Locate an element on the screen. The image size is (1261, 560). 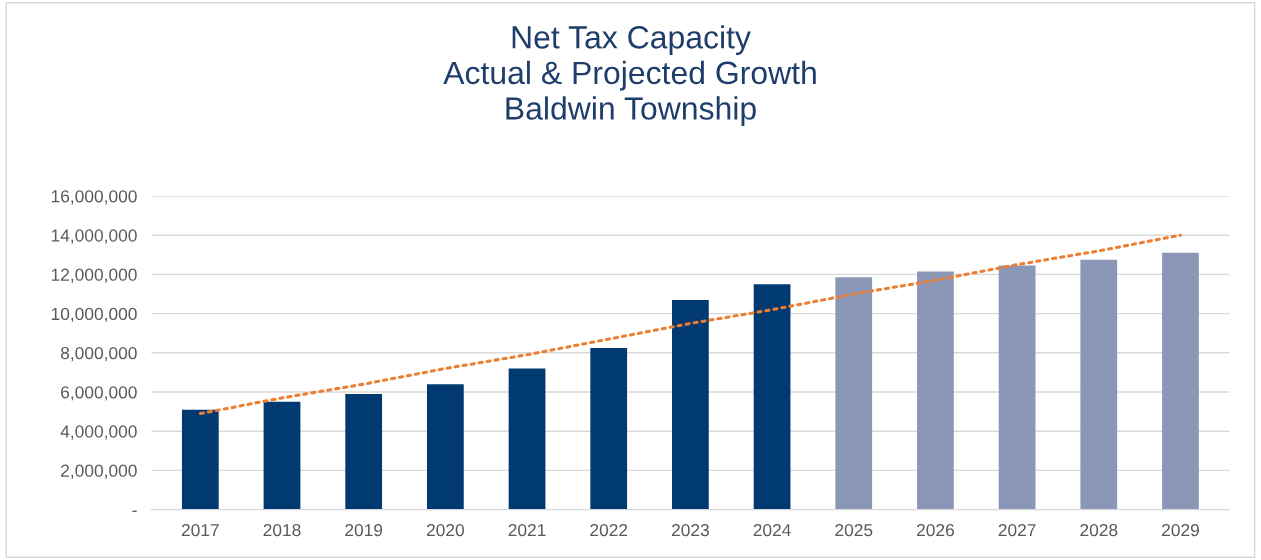
x-tick-label: 2020 is located at coordinates (445, 530).